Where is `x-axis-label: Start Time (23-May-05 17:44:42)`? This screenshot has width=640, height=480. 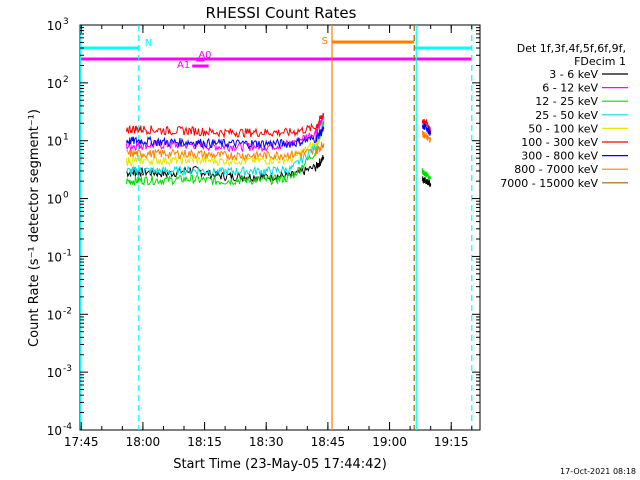 x-axis-label: Start Time (23-May-05 17:44:42) is located at coordinates (280, 464).